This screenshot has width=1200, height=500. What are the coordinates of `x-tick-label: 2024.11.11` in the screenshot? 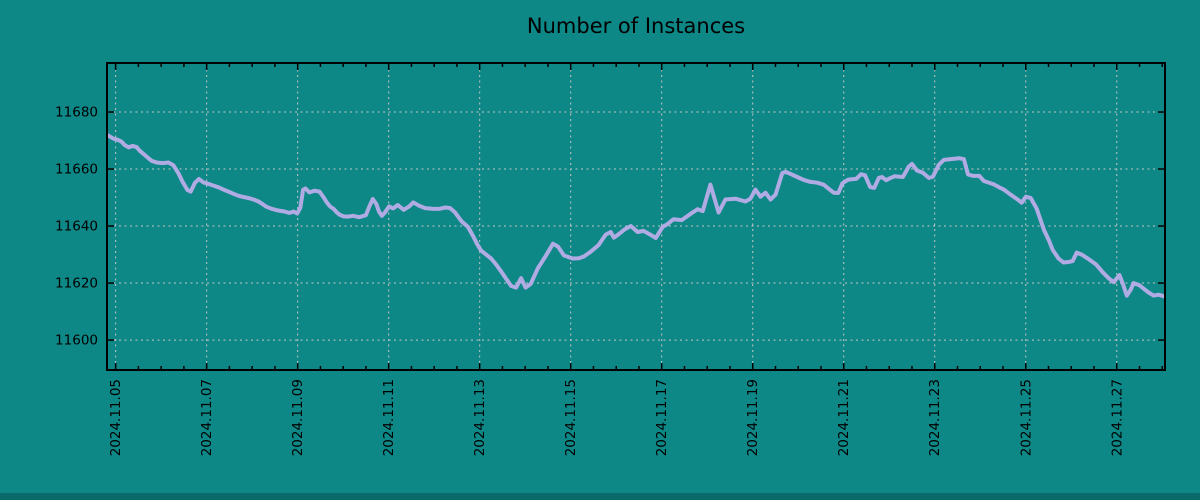 It's located at (389, 417).